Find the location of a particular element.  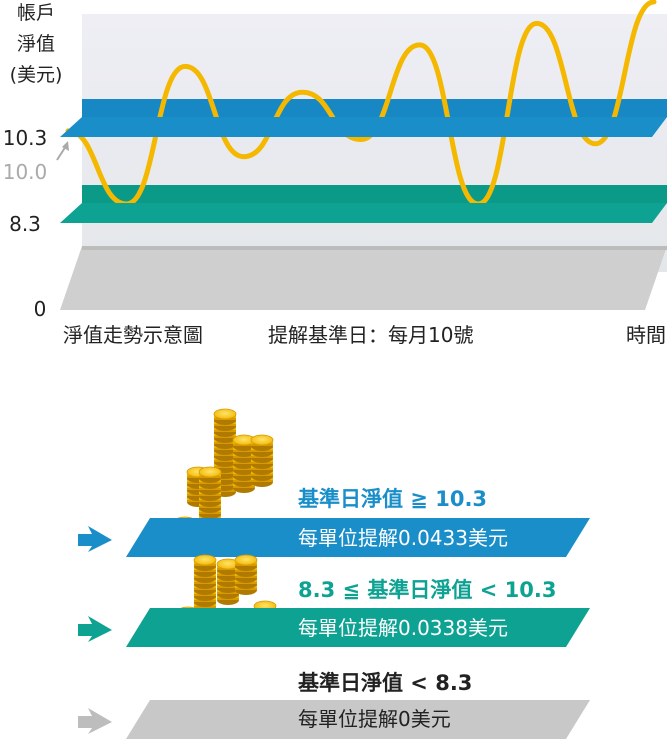

tier-bottom: 基準日淨值 < 8.3 每單位提解0美元 is located at coordinates (334, 705).